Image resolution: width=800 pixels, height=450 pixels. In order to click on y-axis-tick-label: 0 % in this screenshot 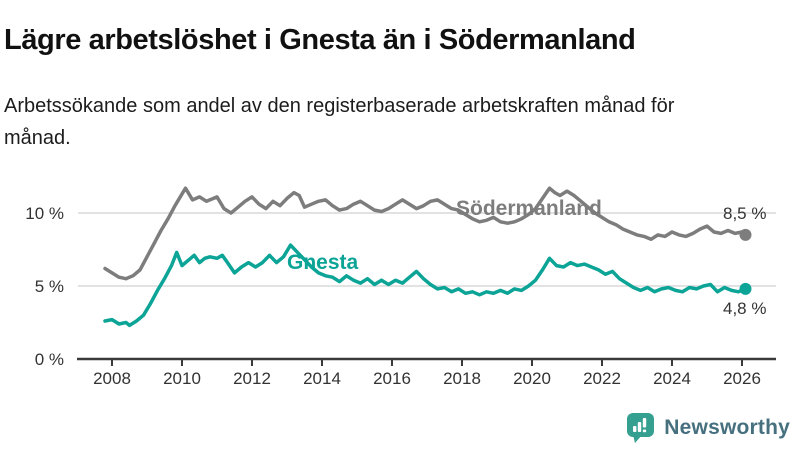, I will do `click(49, 359)`.